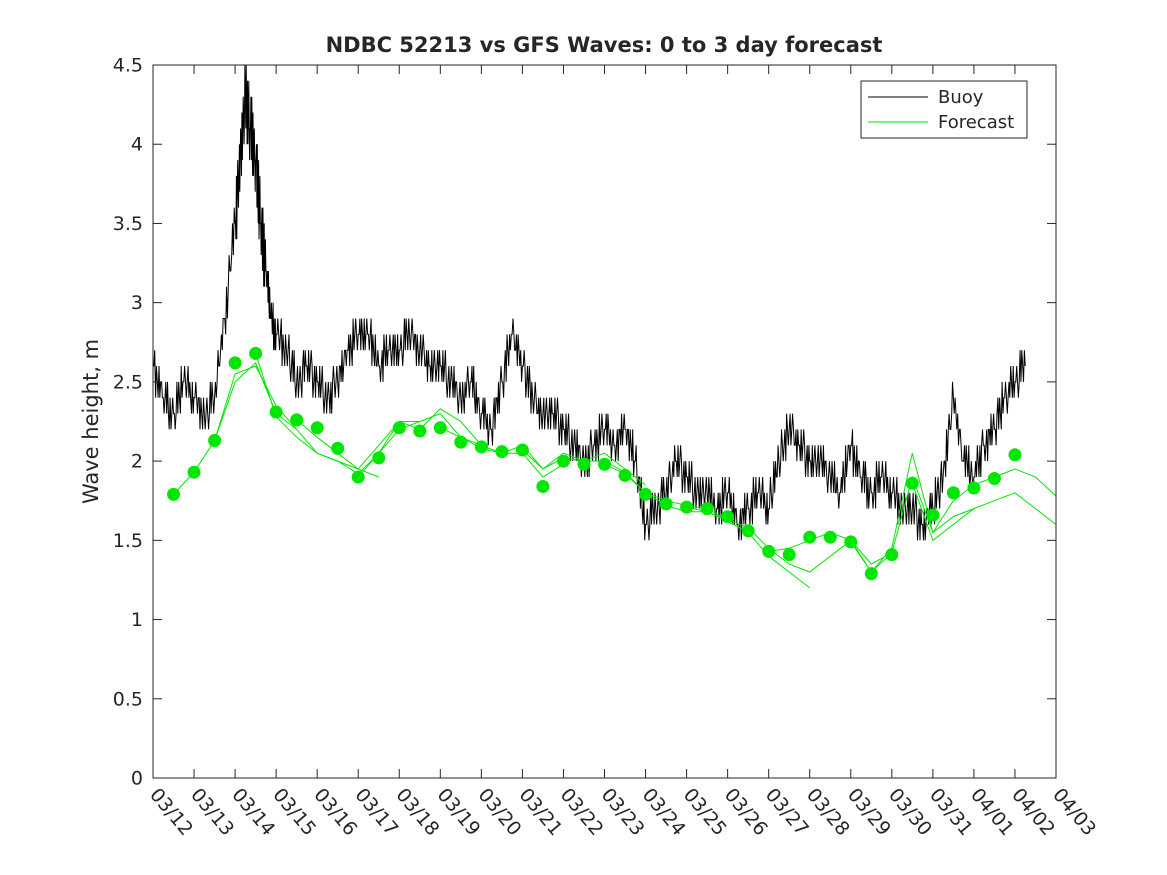  What do you see at coordinates (869, 812) in the screenshot?
I see `x-tick-label: 03/29` at bounding box center [869, 812].